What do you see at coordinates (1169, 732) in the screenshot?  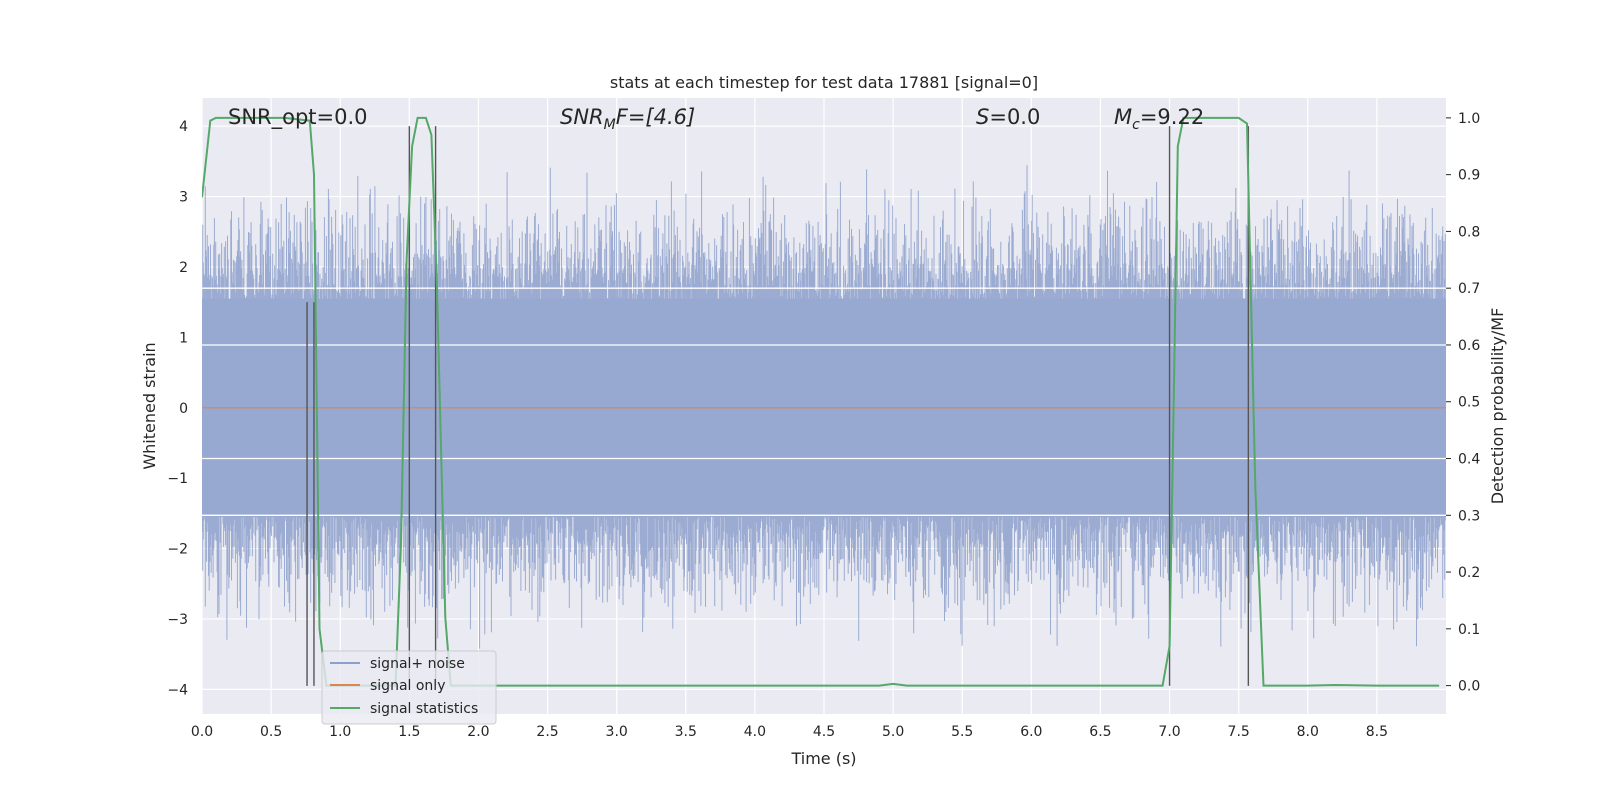 I see `x-tick-label: 7.0` at bounding box center [1169, 732].